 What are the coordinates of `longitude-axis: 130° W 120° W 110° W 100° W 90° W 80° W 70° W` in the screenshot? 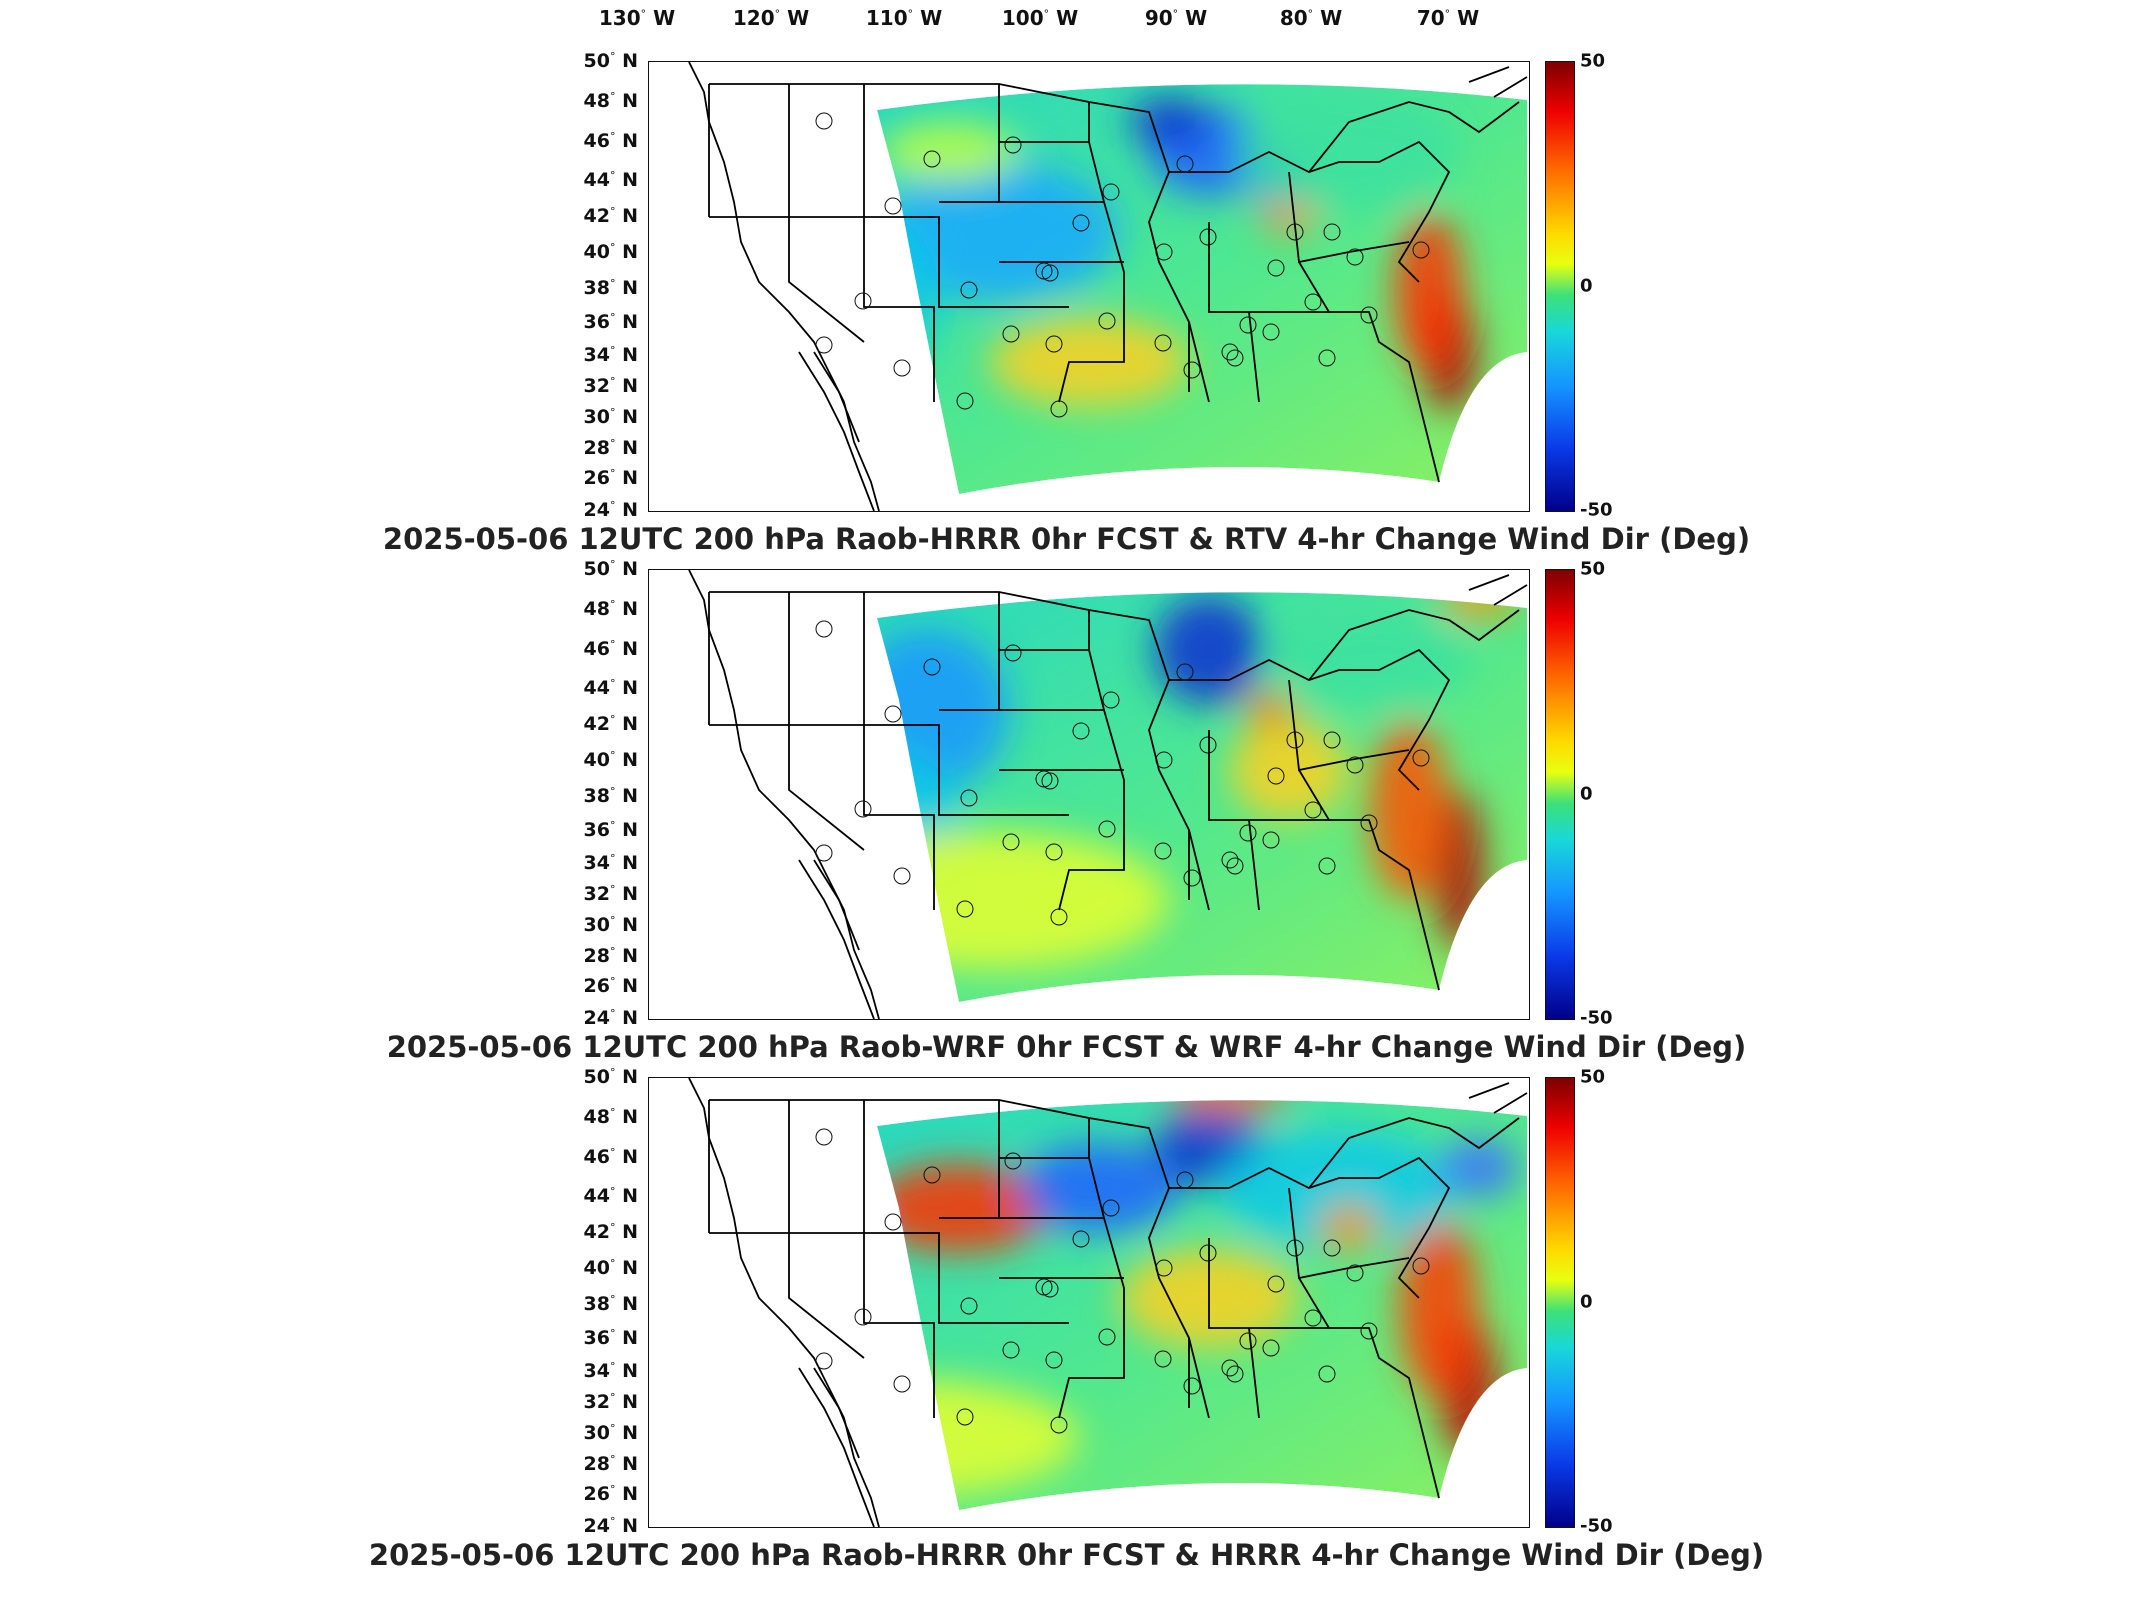 It's located at (1066, 22).